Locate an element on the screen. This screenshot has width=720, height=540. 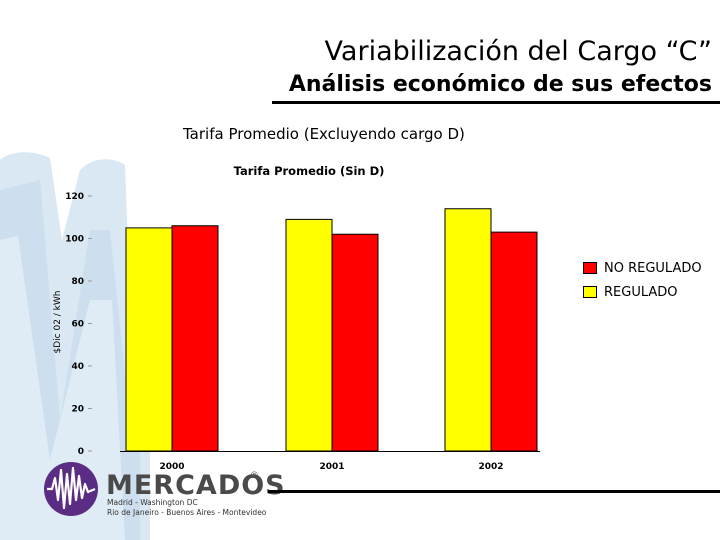
y-tick-label: 80 is located at coordinates (77, 282).